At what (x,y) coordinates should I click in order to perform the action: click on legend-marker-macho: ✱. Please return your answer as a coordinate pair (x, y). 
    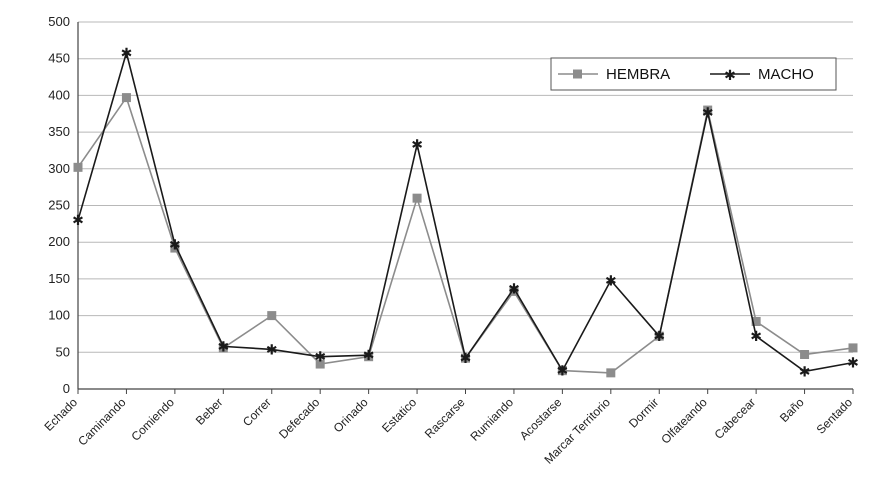
    Looking at the image, I should click on (730, 75).